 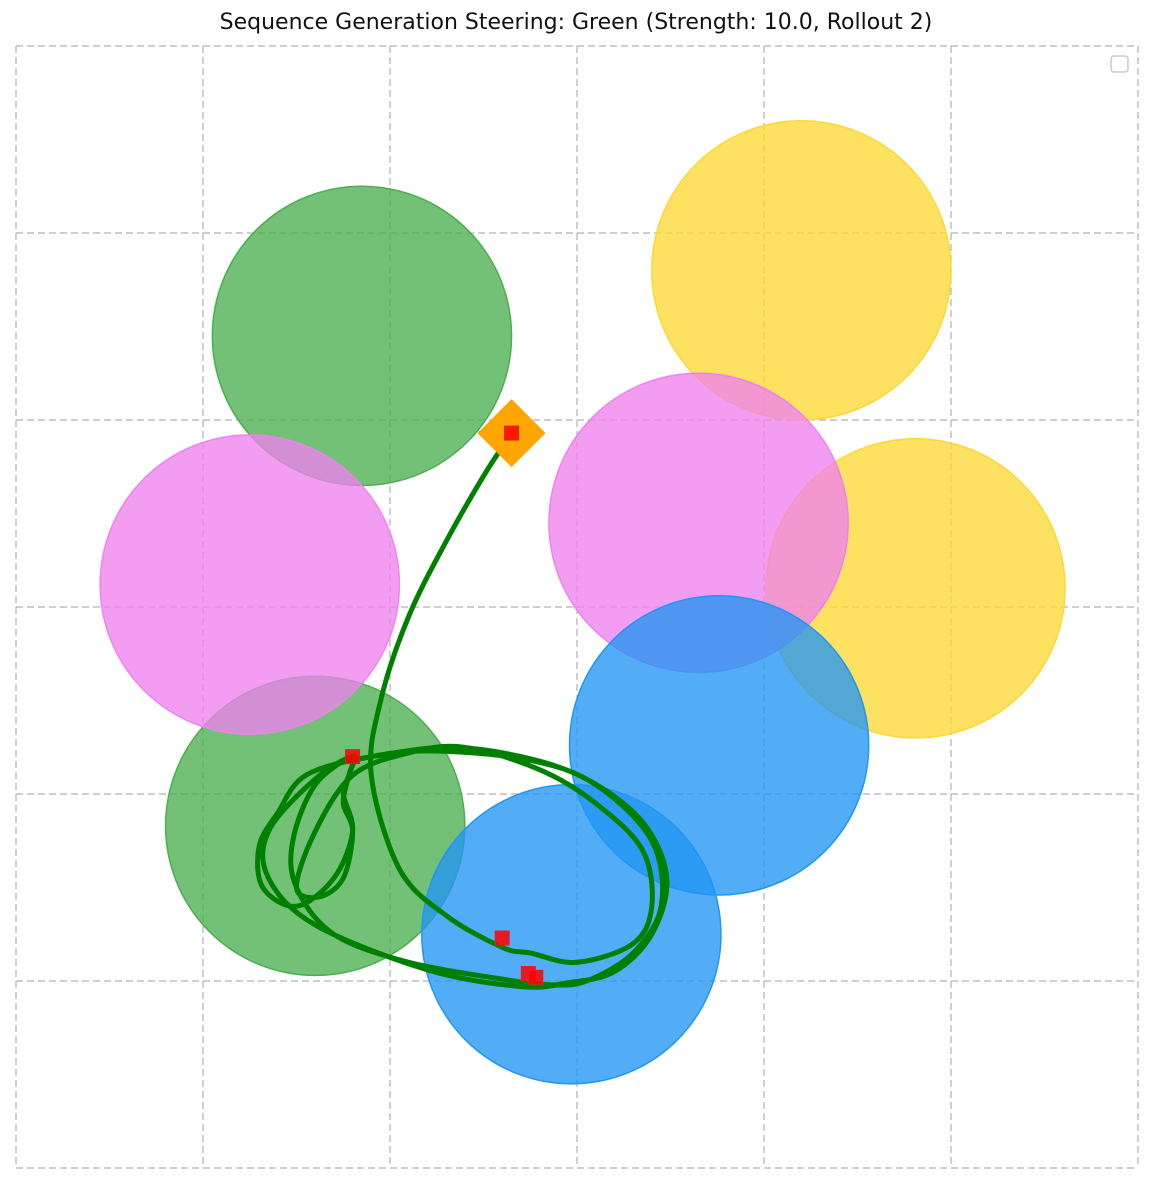 What do you see at coordinates (1119, 64) in the screenshot?
I see `legend-box` at bounding box center [1119, 64].